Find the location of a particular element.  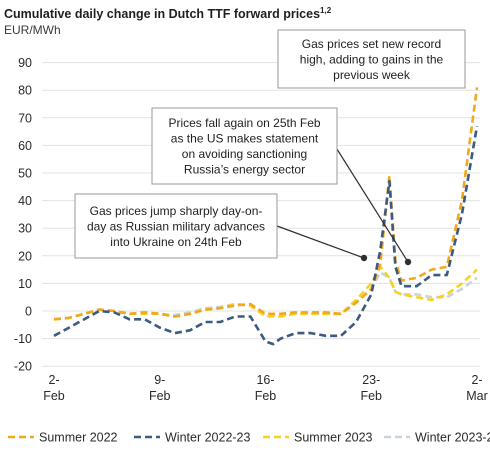

legend-item-winter-2022-23: Winter 2022-23 is located at coordinates (192, 438).